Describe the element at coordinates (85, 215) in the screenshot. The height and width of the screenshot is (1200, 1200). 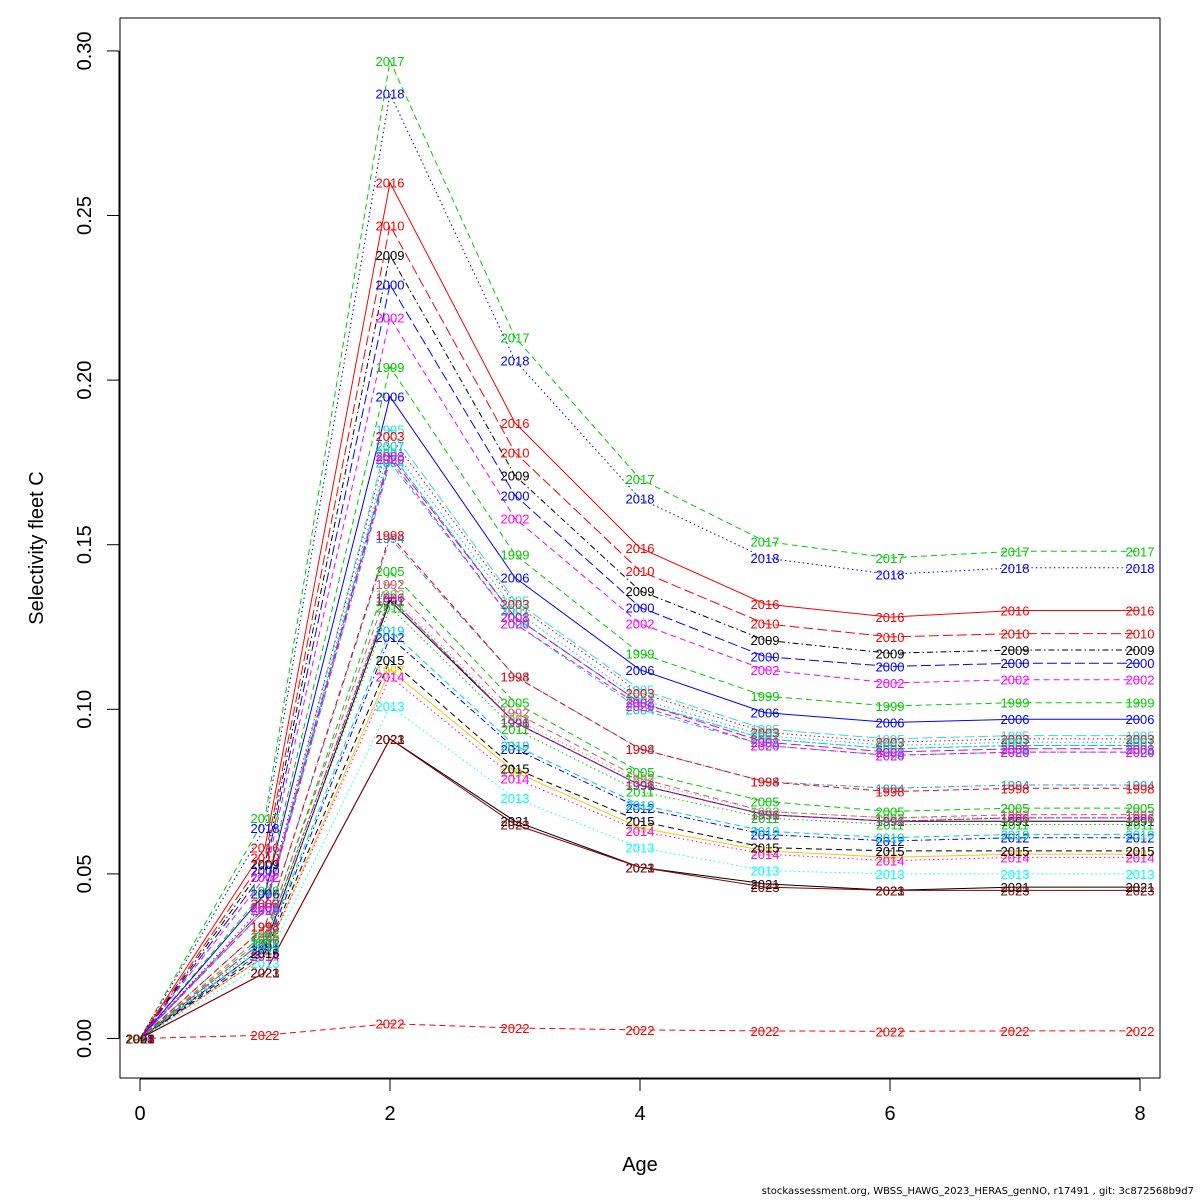
I see `y-tick-label: 0.25` at that location.